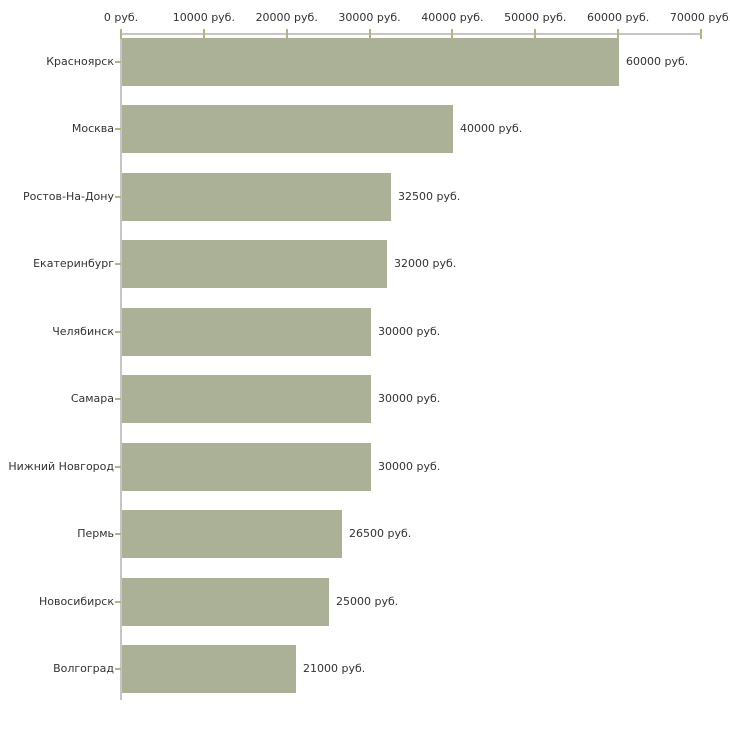  I want to click on x-axis-tick-label: 50000 руб., so click(535, 17).